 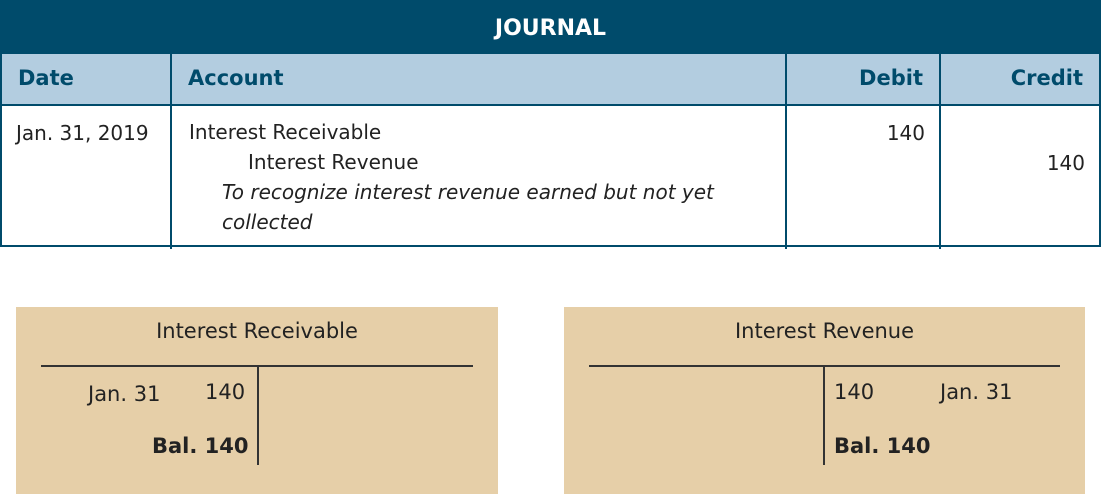 I want to click on header-credit: Credit, so click(x=1046, y=78).